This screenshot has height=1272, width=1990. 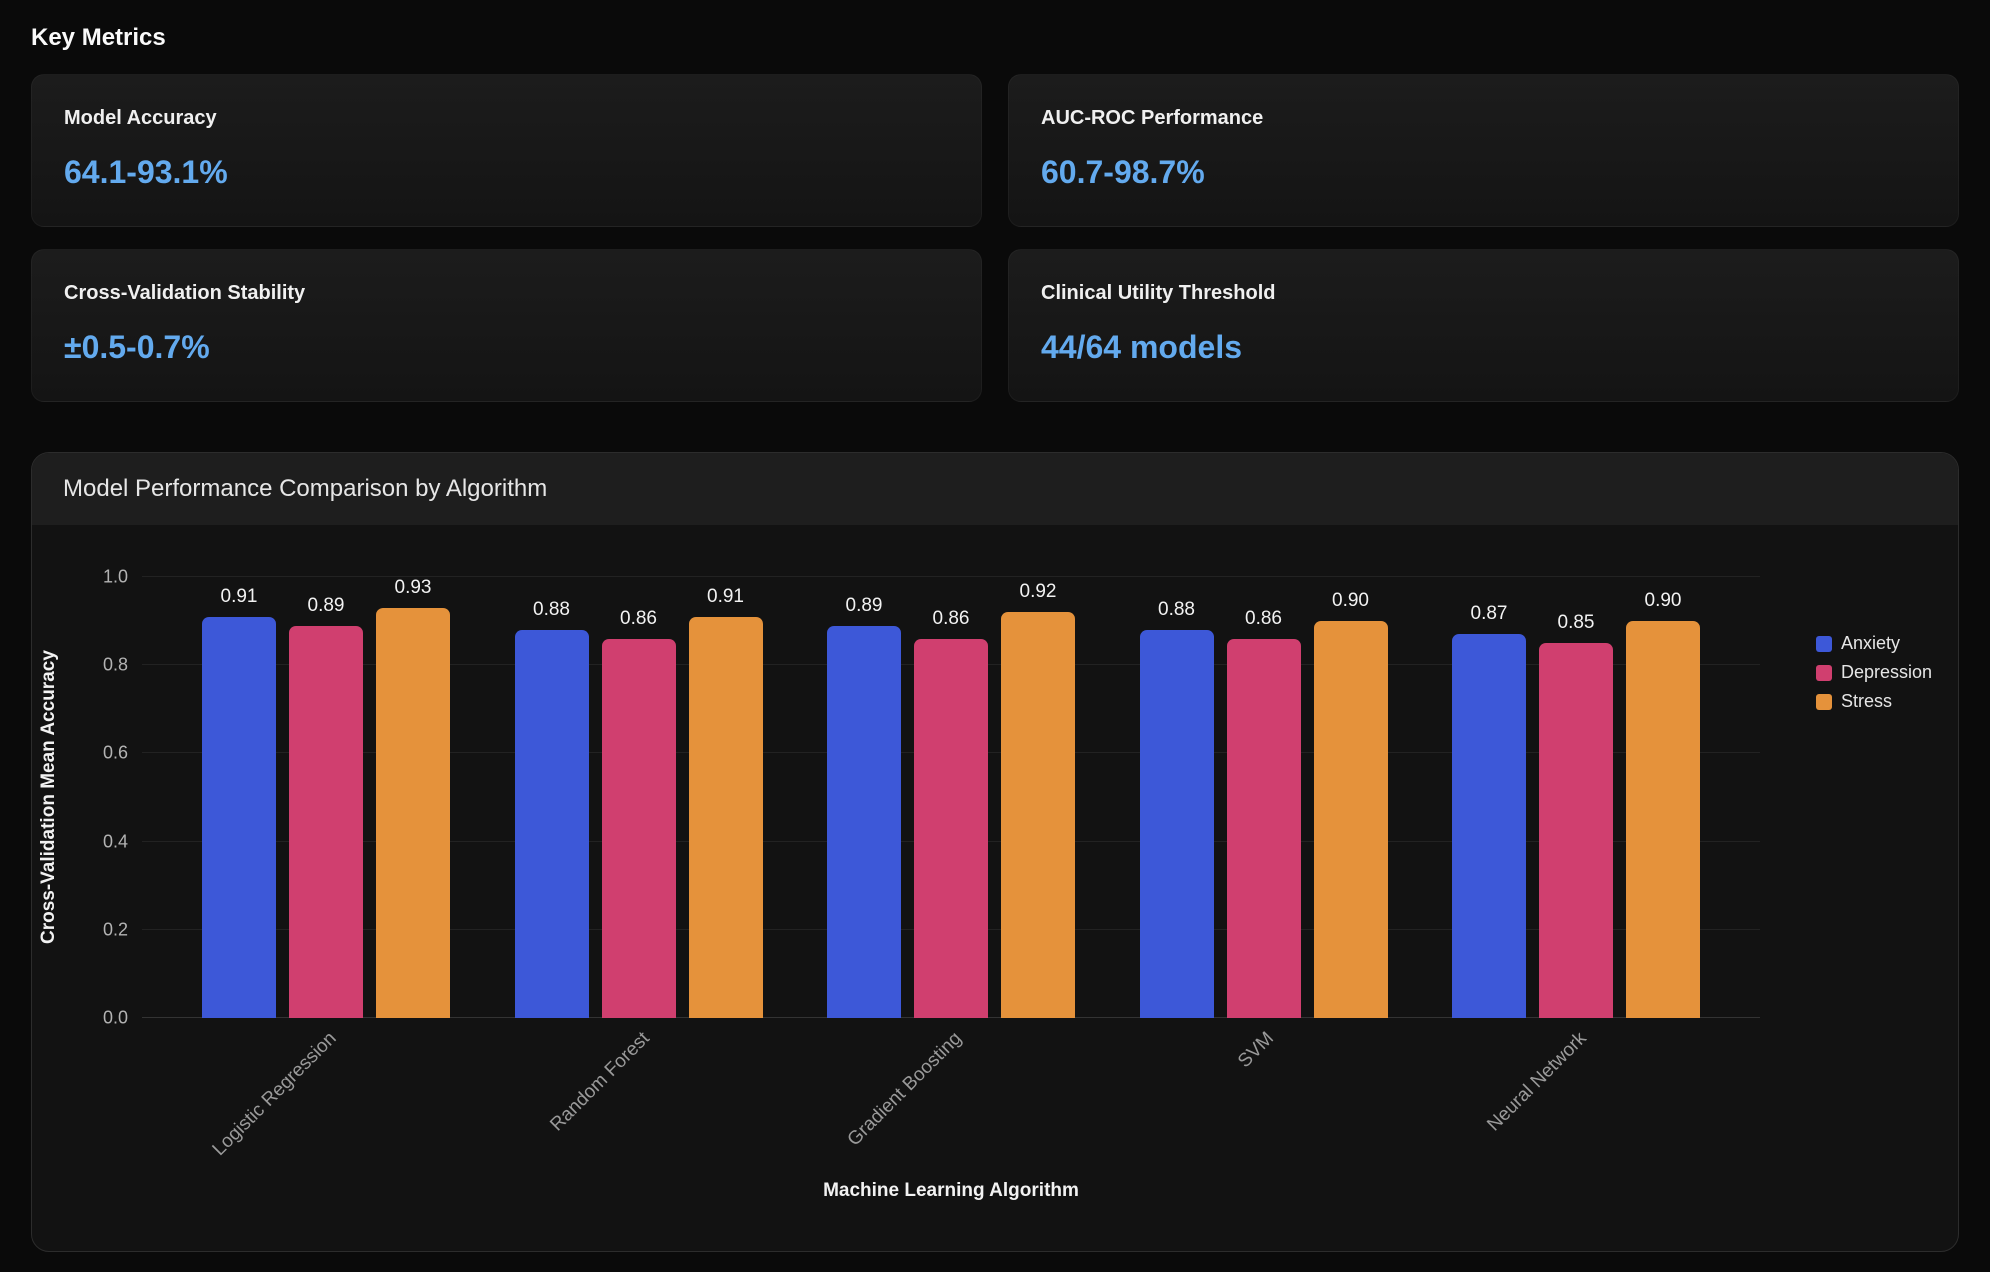 What do you see at coordinates (413, 587) in the screenshot?
I see `bar-value-label: 0.93` at bounding box center [413, 587].